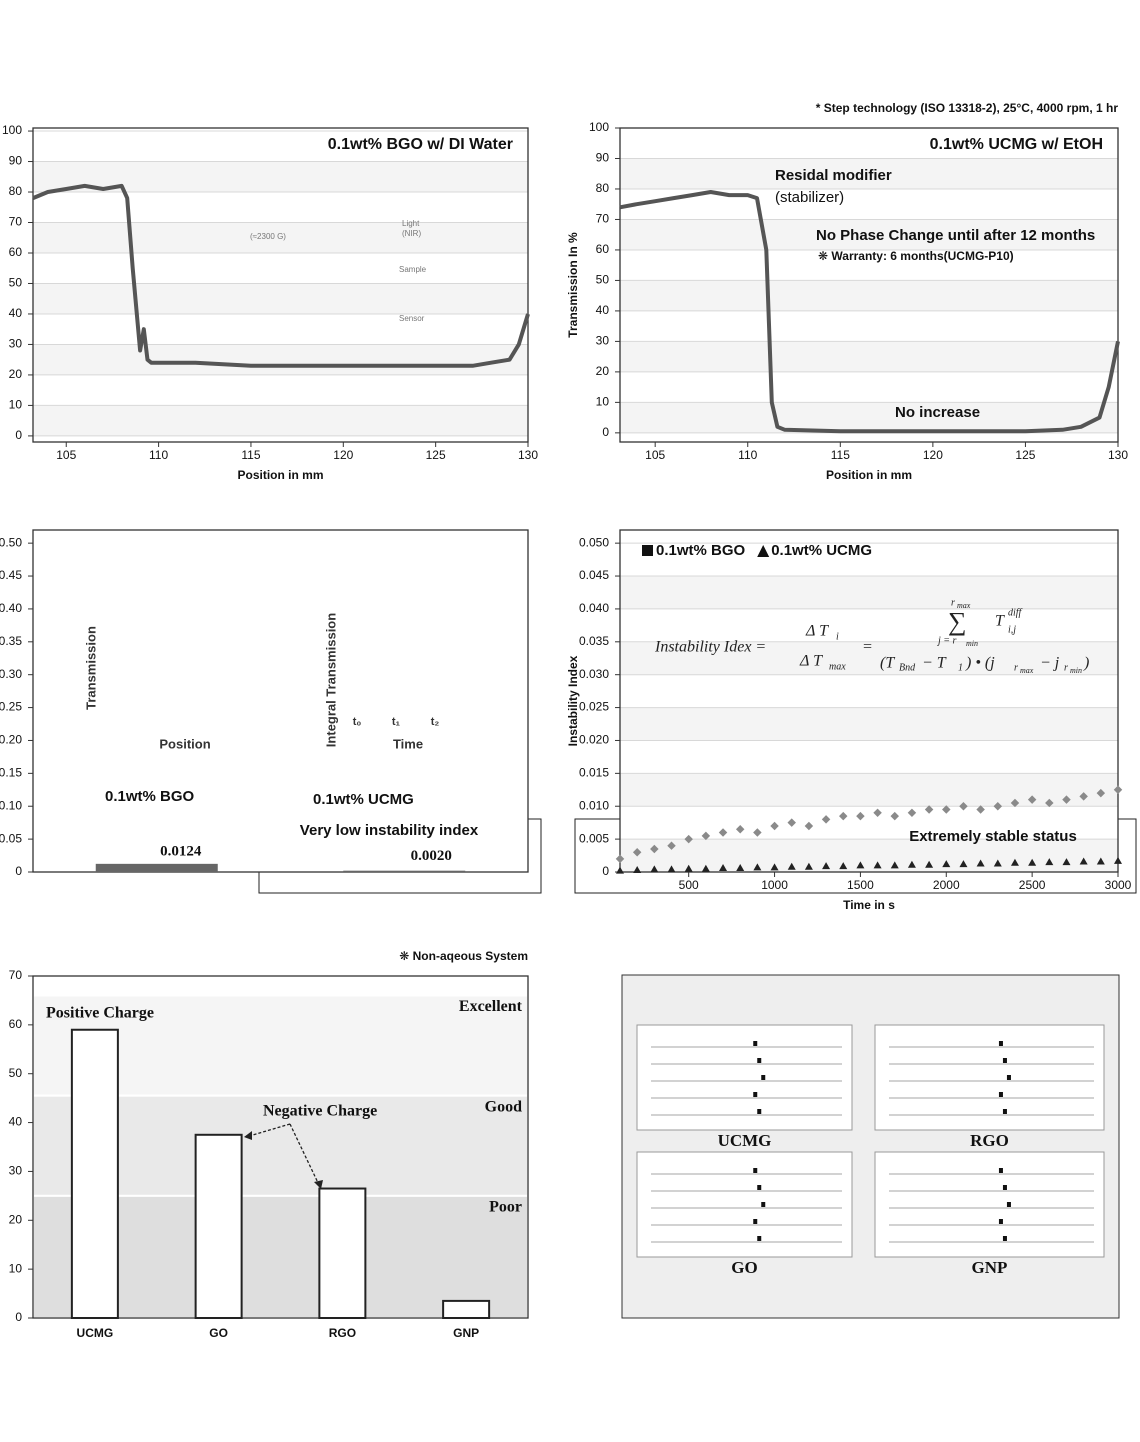 The height and width of the screenshot is (1442, 1140). Describe the element at coordinates (343, 455) in the screenshot. I see `x-tick-label: 120` at that location.